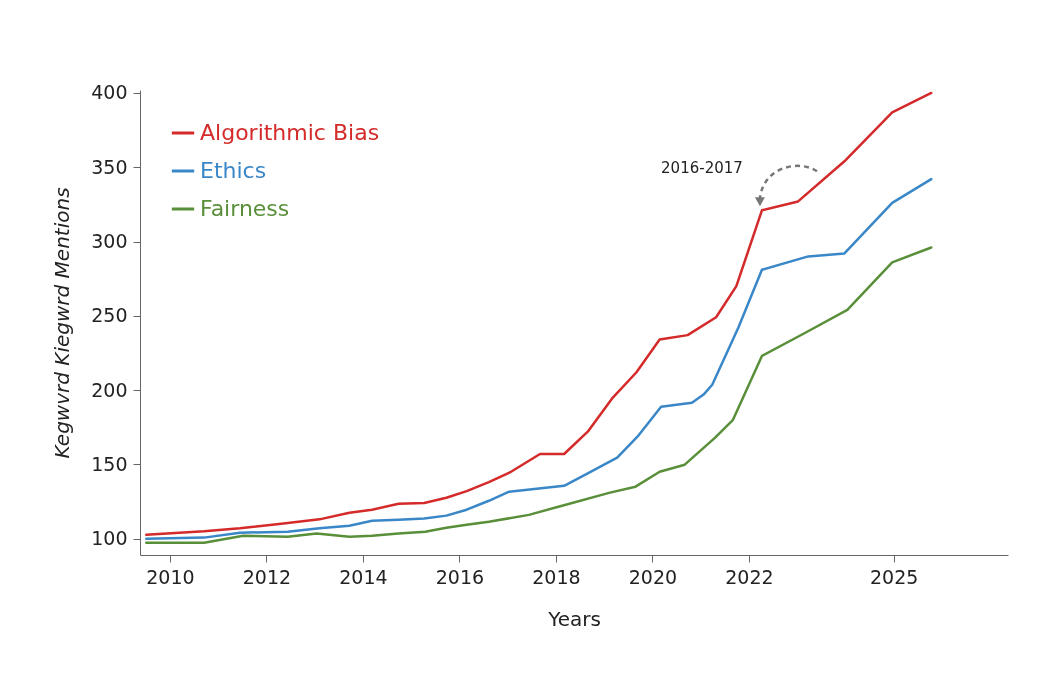 The height and width of the screenshot is (684, 1048). Describe the element at coordinates (109, 166) in the screenshot. I see `y-tick-label: 350` at that location.